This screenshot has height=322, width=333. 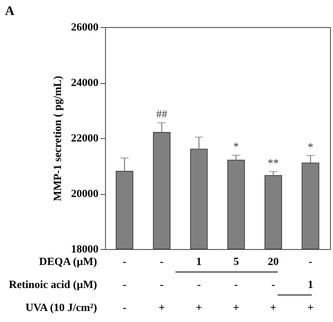 What do you see at coordinates (85, 194) in the screenshot?
I see `y-tick-label: 20000` at bounding box center [85, 194].